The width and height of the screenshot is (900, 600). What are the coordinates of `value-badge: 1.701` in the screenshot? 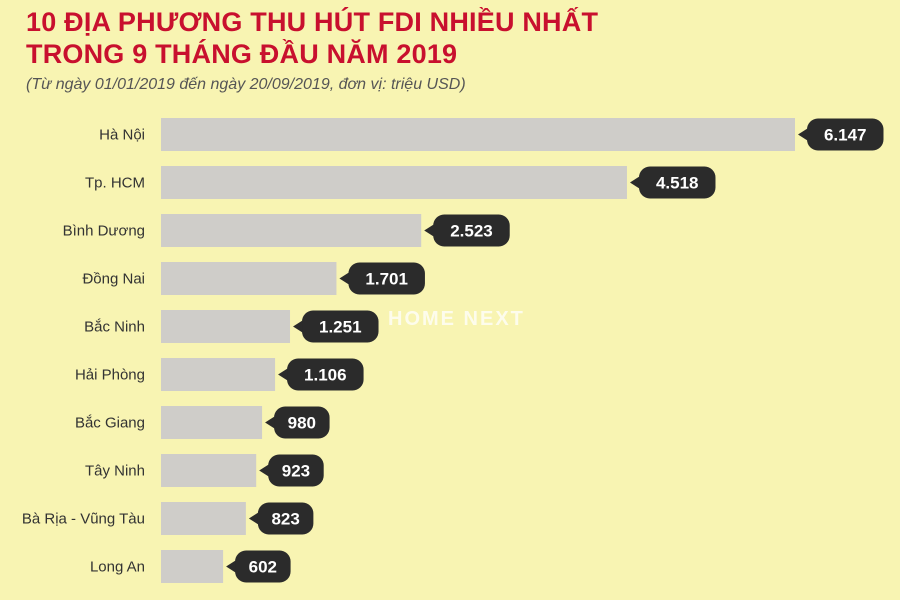 It's located at (382, 278).